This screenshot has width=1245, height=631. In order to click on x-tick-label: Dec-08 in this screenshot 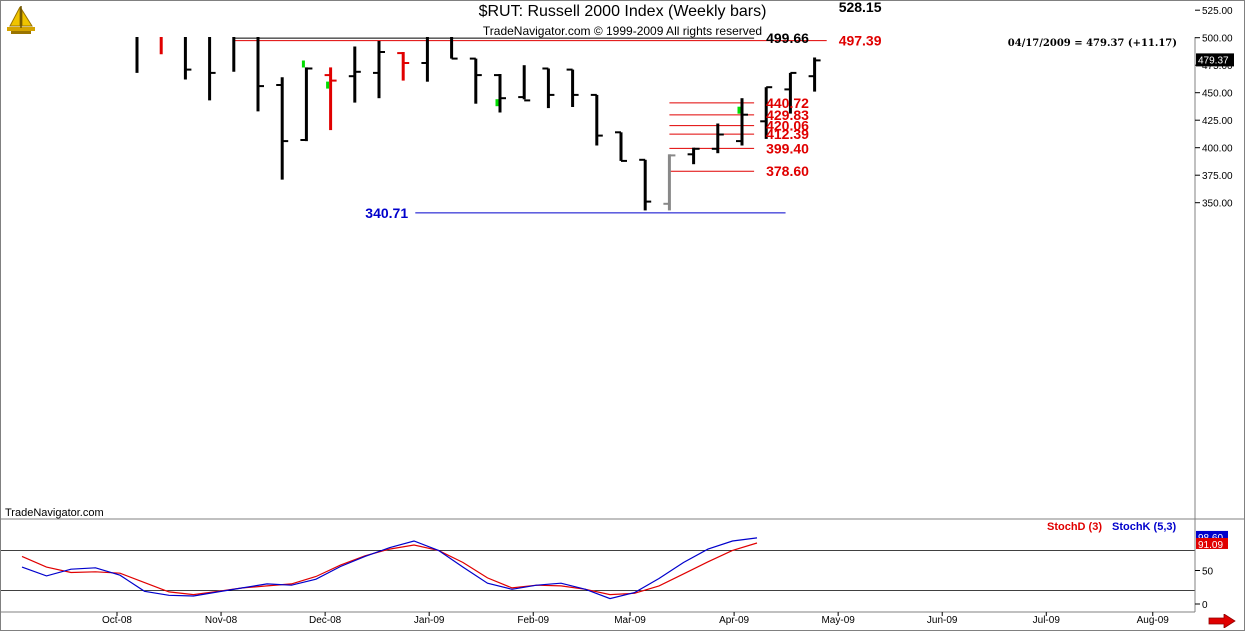, I will do `click(325, 620)`.